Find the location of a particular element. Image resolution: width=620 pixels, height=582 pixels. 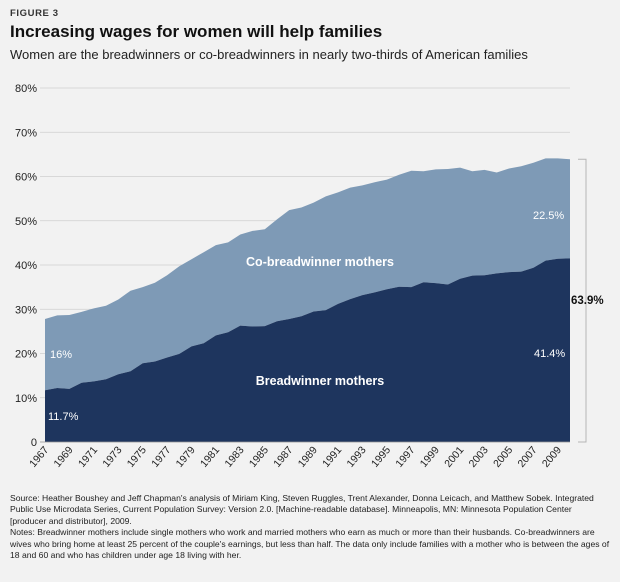

label-co-breadwinner-end: 22.5% is located at coordinates (548, 216).